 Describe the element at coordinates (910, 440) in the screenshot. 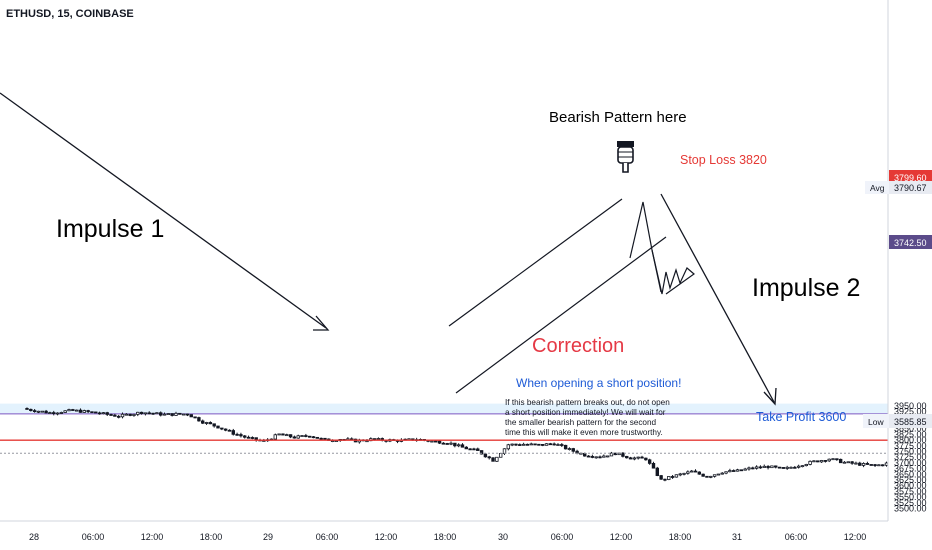

I see `price-tick-label: 3800.00` at that location.